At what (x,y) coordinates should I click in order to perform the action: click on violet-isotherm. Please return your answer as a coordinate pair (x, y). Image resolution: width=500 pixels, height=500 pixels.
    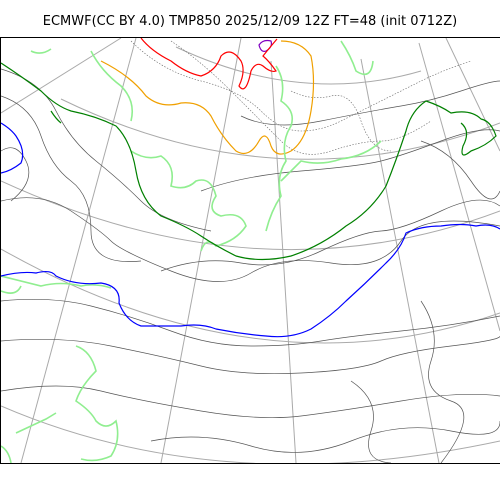
    Looking at the image, I should click on (265, 45).